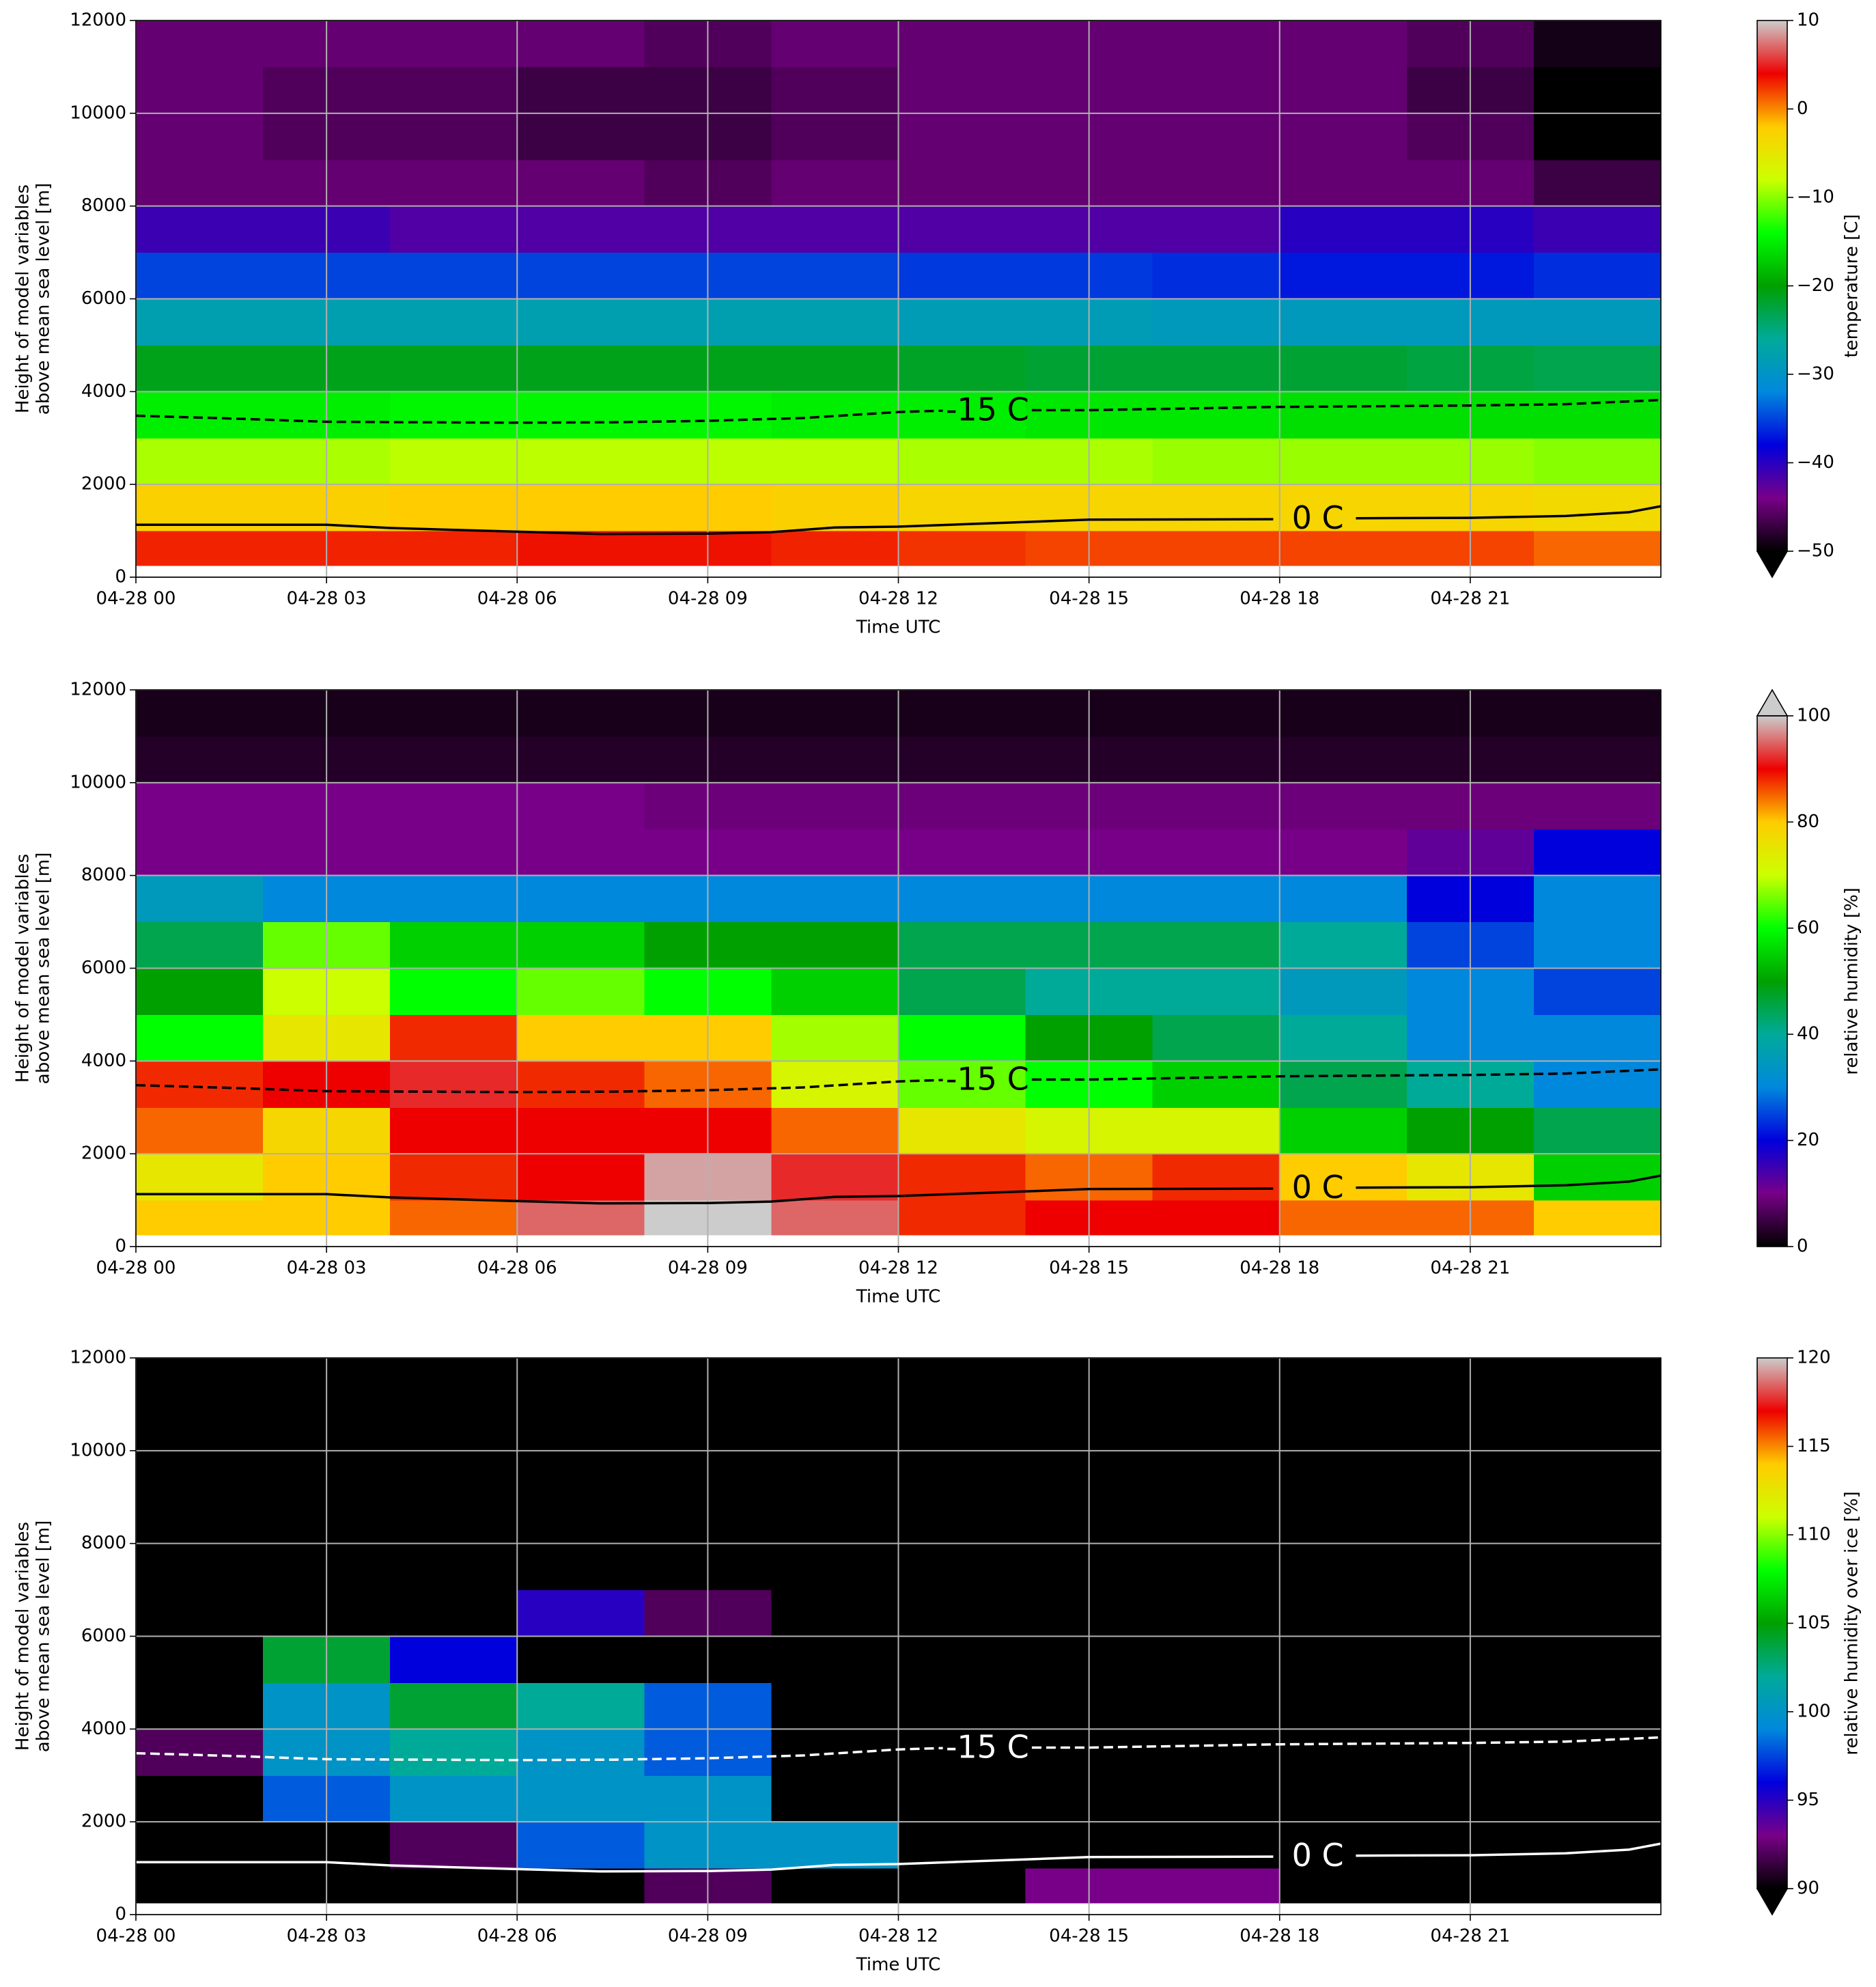 Image resolution: width=1876 pixels, height=1987 pixels. What do you see at coordinates (1814, 1535) in the screenshot?
I see `colorbar-tick-label: 110` at bounding box center [1814, 1535].